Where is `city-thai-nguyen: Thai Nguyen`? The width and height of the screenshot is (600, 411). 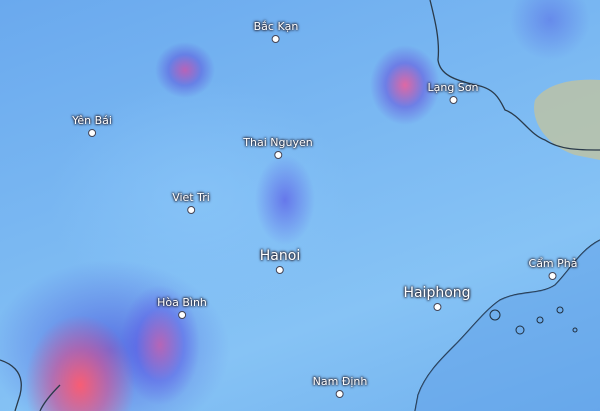
city-thai-nguyen: Thai Nguyen is located at coordinates (278, 147).